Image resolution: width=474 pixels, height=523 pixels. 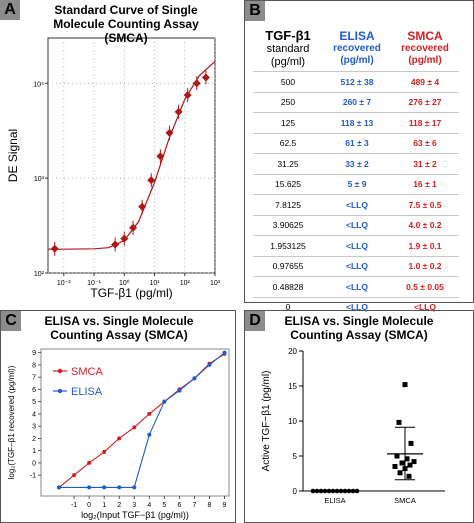 What do you see at coordinates (288, 266) in the screenshot?
I see `cell-standard: 0.97655` at bounding box center [288, 266].